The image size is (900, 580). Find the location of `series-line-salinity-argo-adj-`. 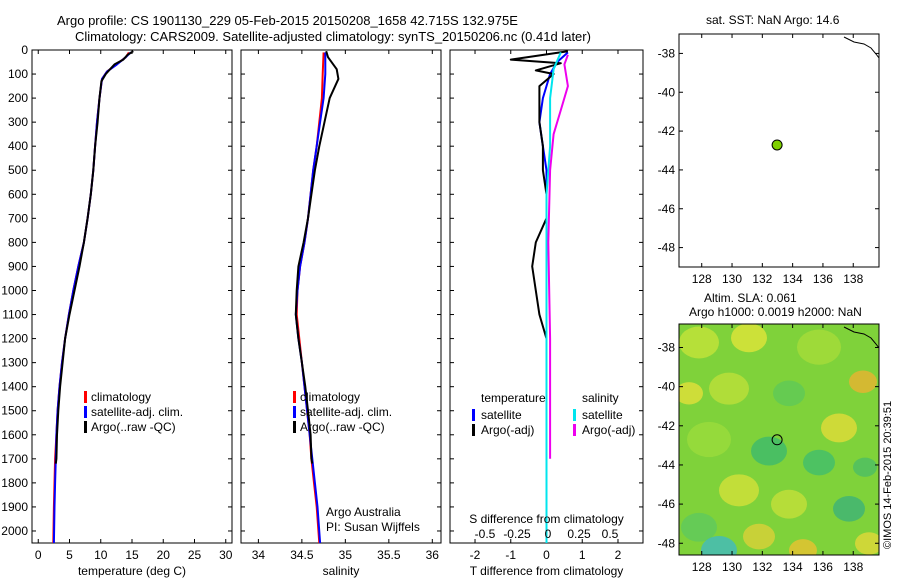

series-line-salinity-argo-adj- is located at coordinates (558, 256).